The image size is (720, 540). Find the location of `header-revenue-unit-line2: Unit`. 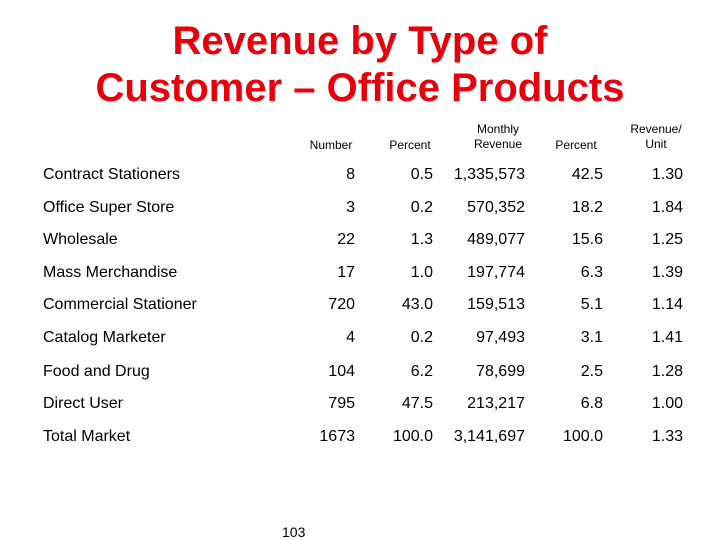

header-revenue-unit-line2: Unit is located at coordinates (656, 144).